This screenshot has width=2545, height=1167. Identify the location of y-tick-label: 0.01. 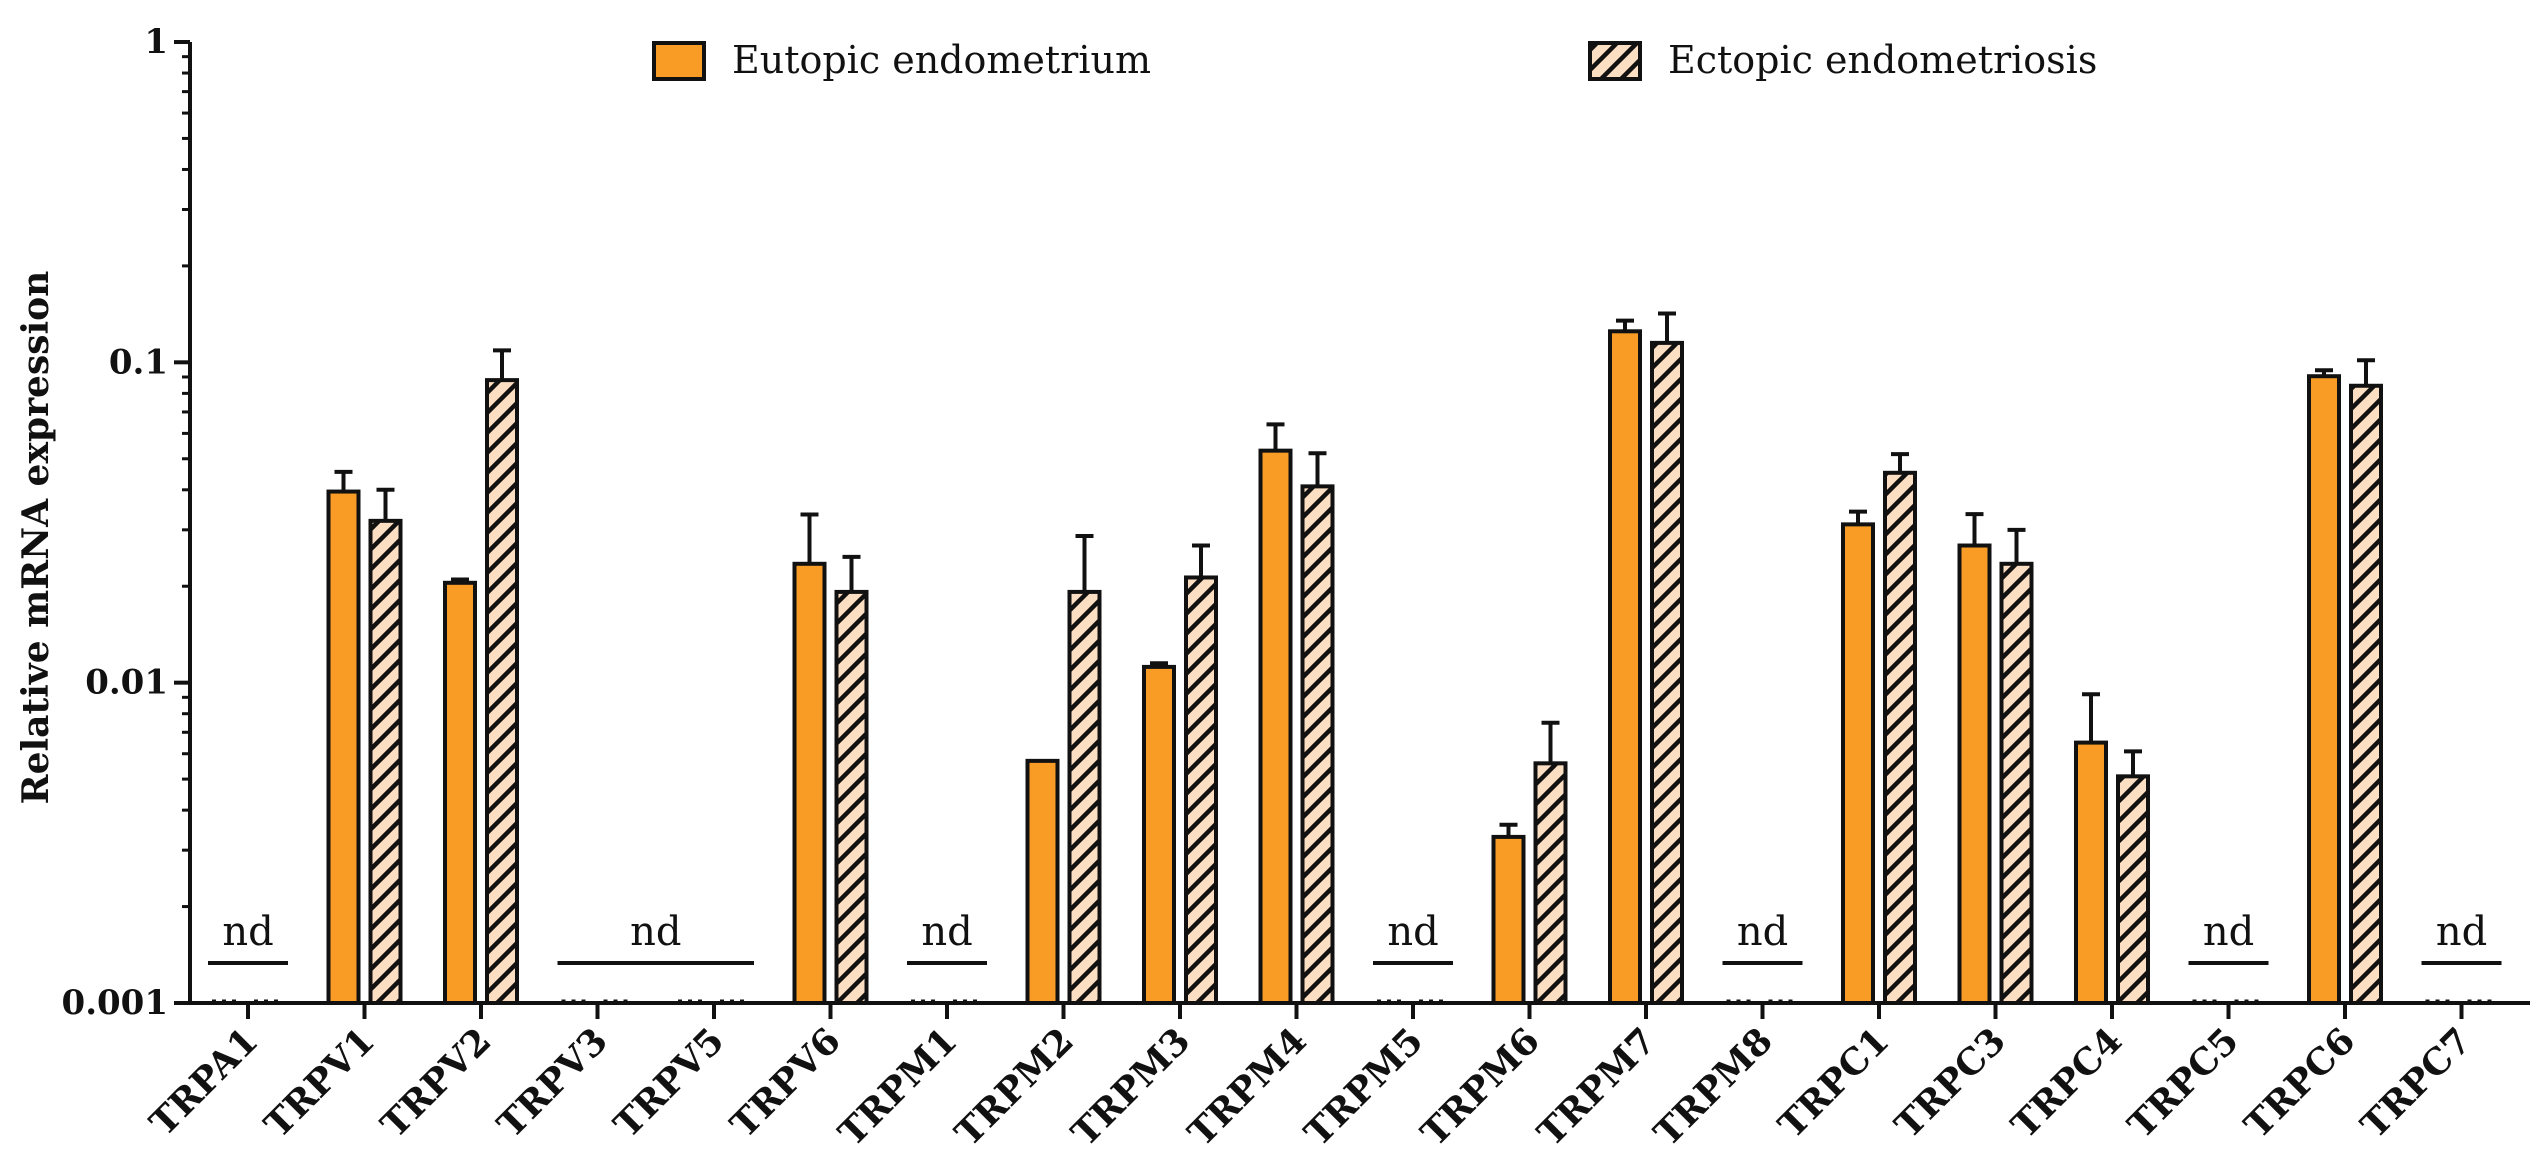
(126, 683).